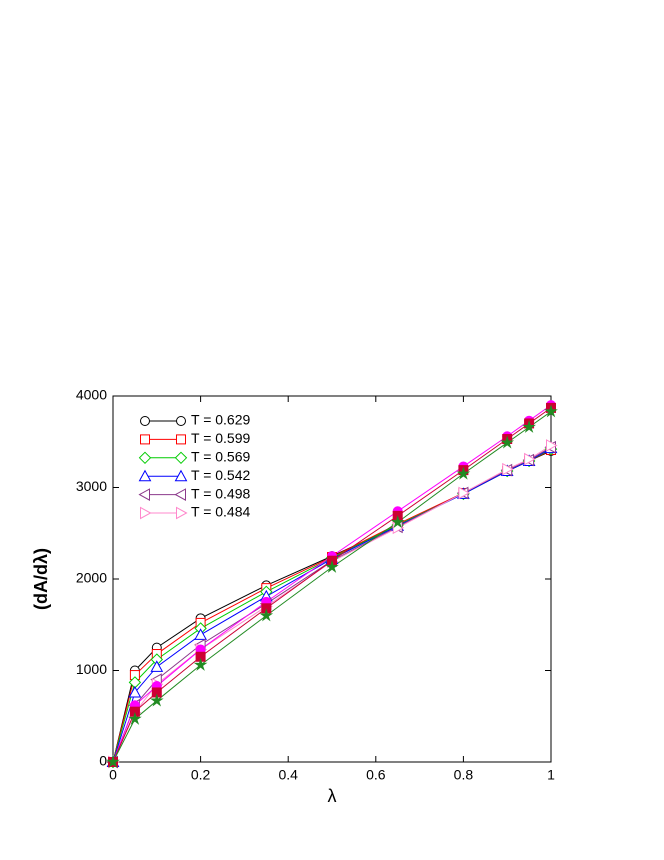  What do you see at coordinates (288, 775) in the screenshot?
I see `x-tick-label: 0.4` at bounding box center [288, 775].